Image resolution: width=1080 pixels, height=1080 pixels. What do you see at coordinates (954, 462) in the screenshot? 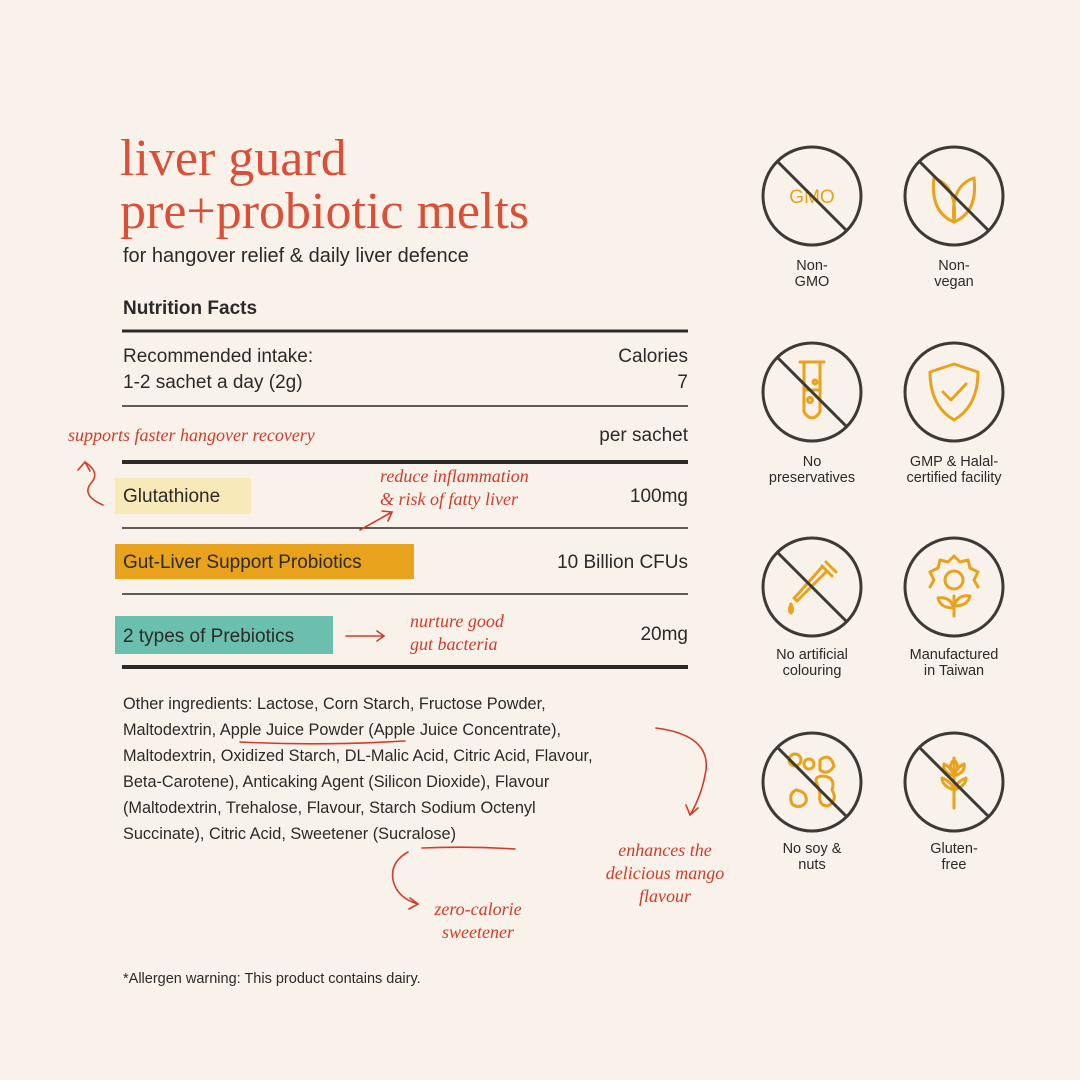
I see `badge-label: GMP & Halal-` at bounding box center [954, 462].